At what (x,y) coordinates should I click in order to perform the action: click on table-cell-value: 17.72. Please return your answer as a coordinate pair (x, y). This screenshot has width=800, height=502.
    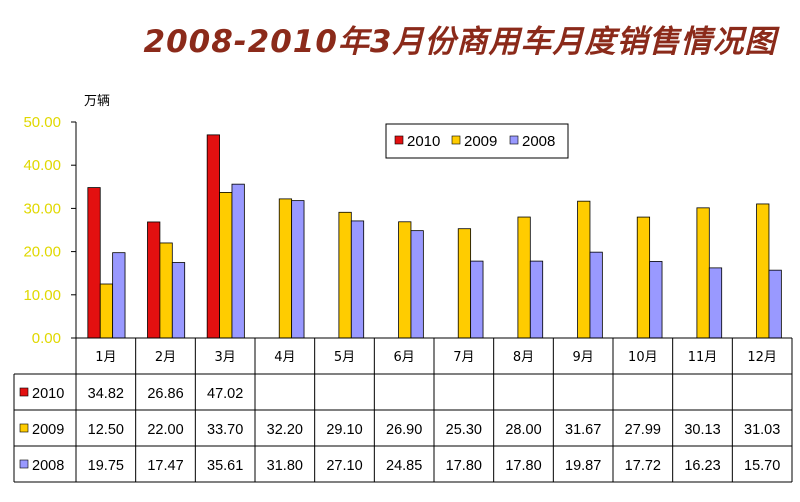
    Looking at the image, I should click on (643, 466).